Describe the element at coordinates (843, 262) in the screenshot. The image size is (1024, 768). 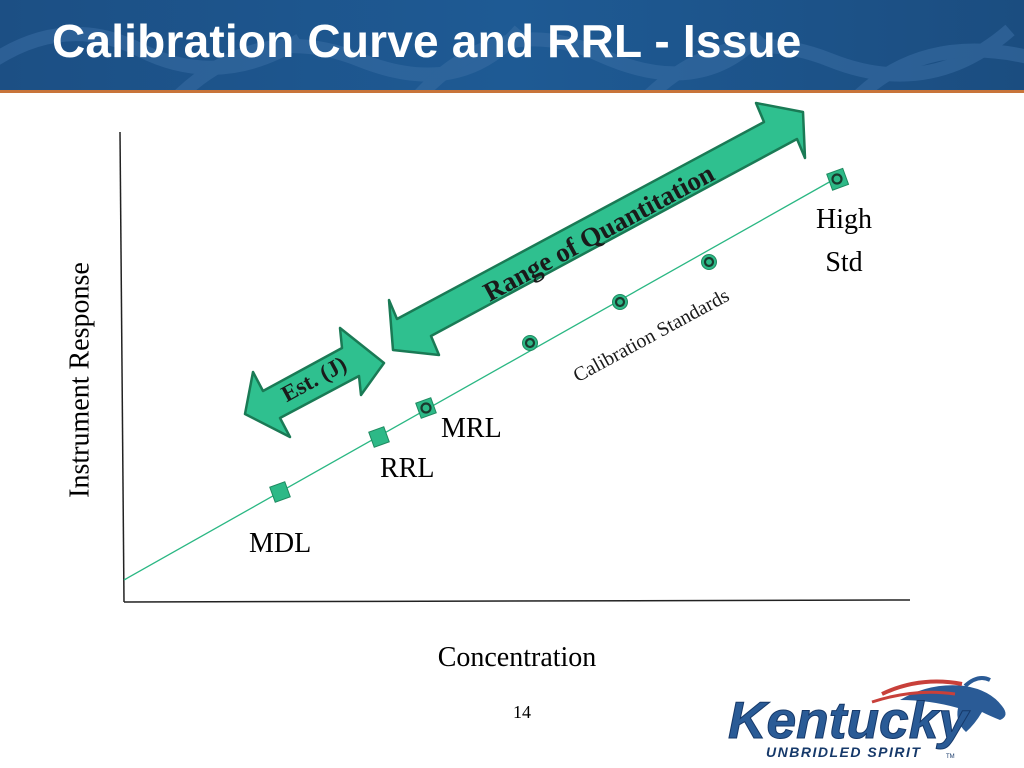
I see `high-std-label-line2: Std` at that location.